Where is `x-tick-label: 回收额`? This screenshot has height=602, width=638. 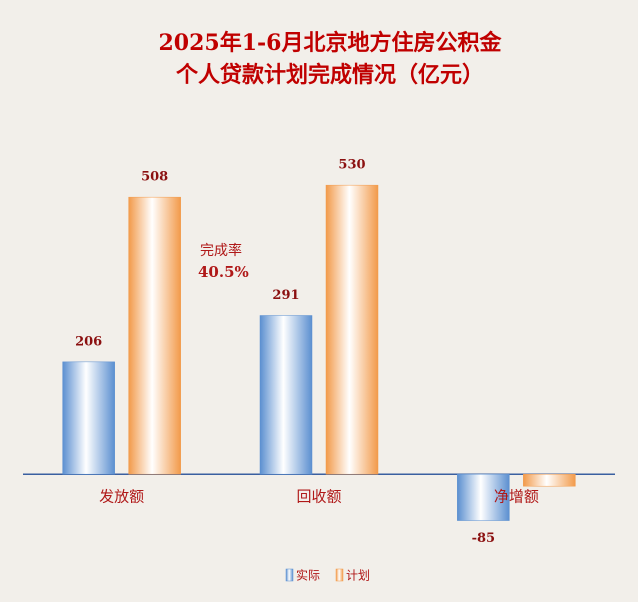
x-tick-label: 回收额 is located at coordinates (318, 497).